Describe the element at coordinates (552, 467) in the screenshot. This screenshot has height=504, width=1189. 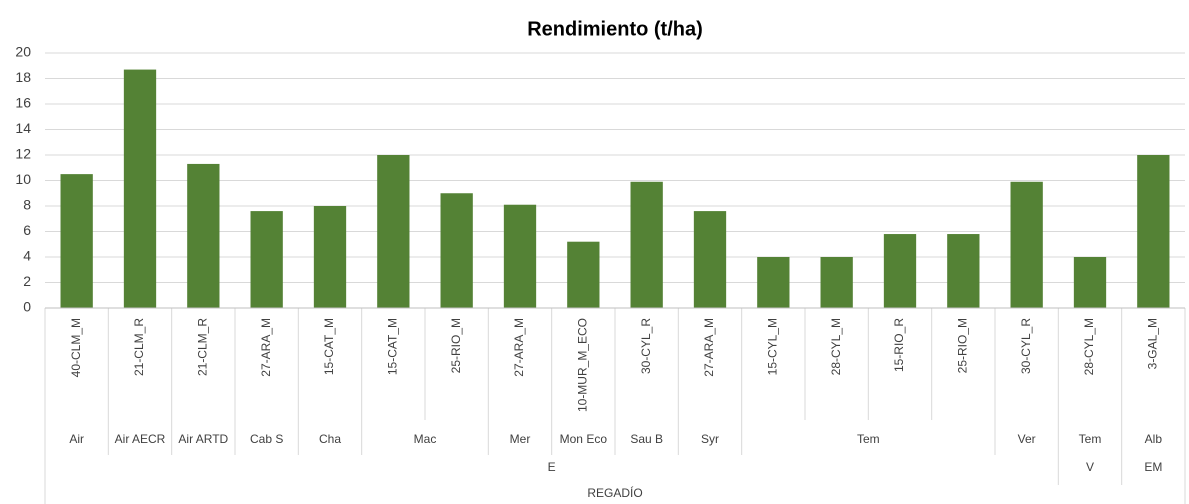
I see `category-group-label: E` at that location.